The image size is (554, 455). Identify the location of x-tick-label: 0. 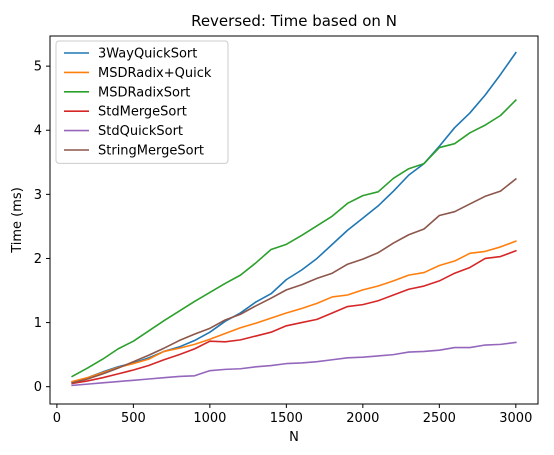
(57, 418).